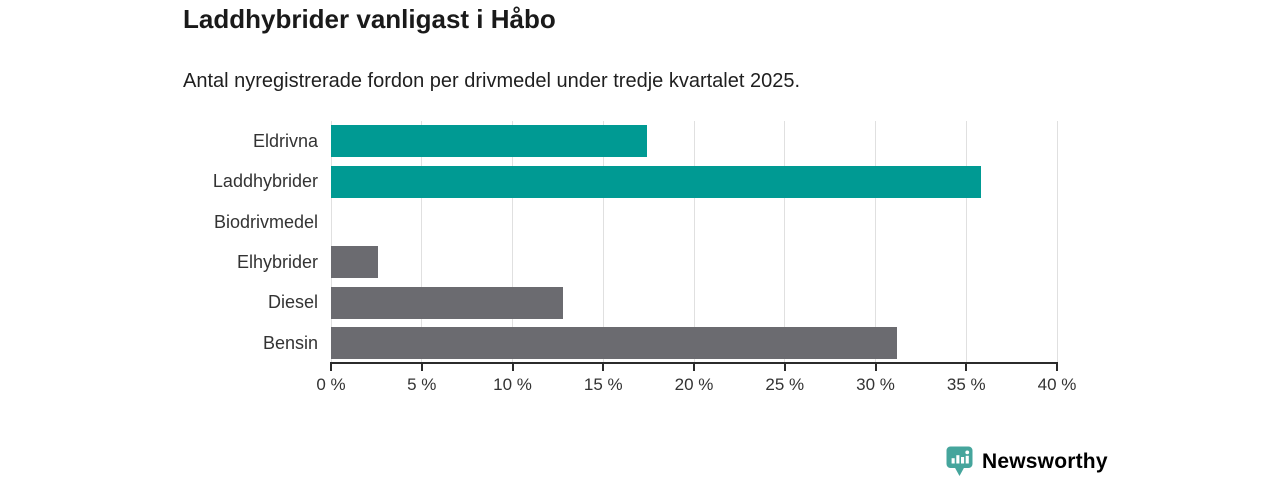 This screenshot has width=1280, height=480. I want to click on bar-bensin, so click(614, 342).